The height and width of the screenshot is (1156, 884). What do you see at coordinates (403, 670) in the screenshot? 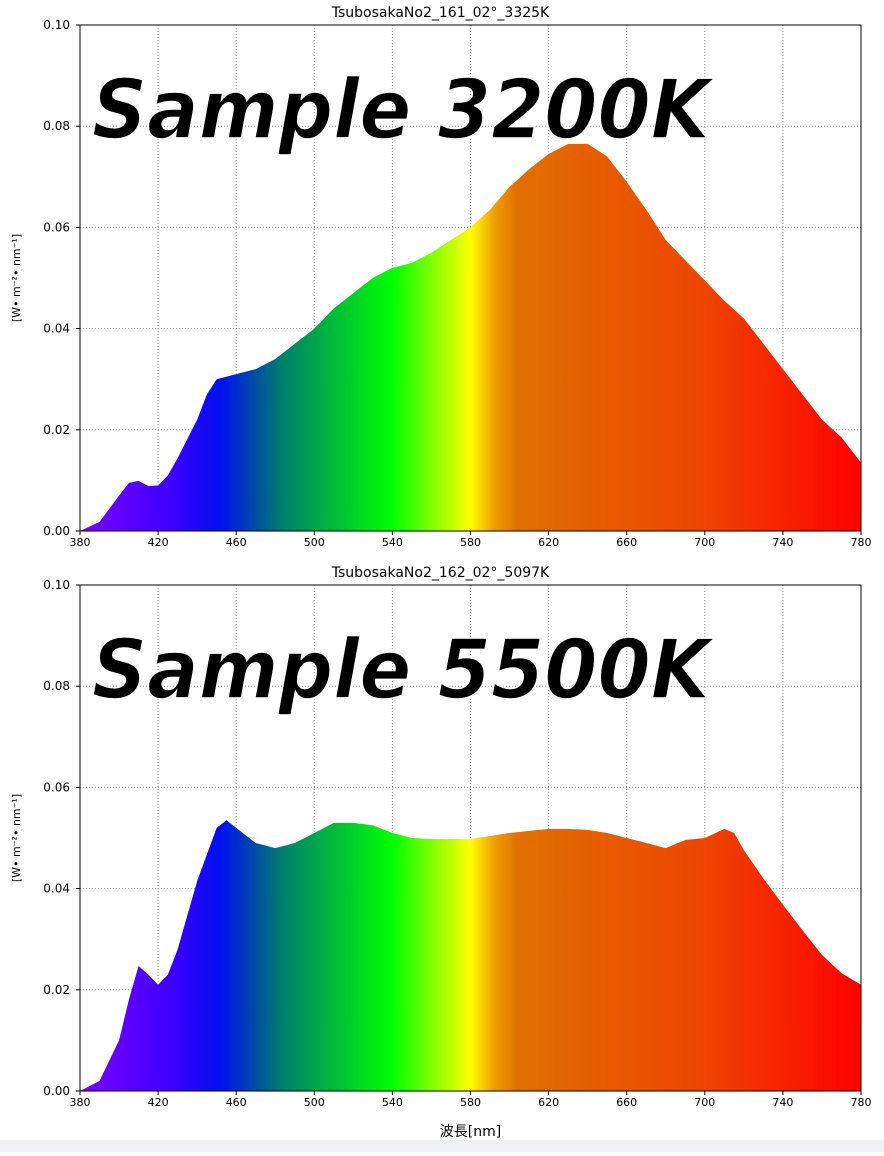
I see `annotation: Sample 5500K` at bounding box center [403, 670].